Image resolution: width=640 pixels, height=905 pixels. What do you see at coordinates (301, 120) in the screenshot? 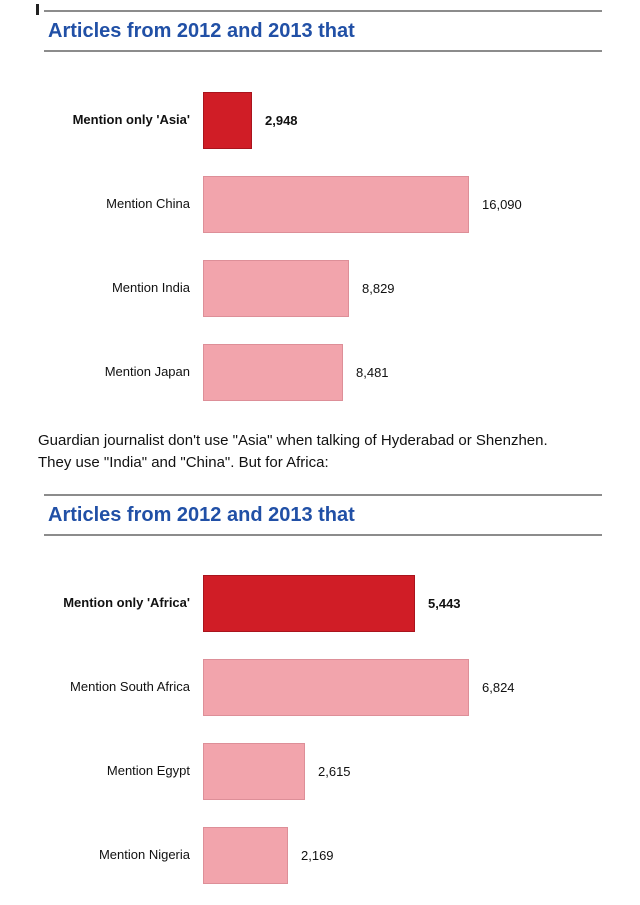
I see `bar-row: Mention only 'Asia' 2,948` at bounding box center [301, 120].